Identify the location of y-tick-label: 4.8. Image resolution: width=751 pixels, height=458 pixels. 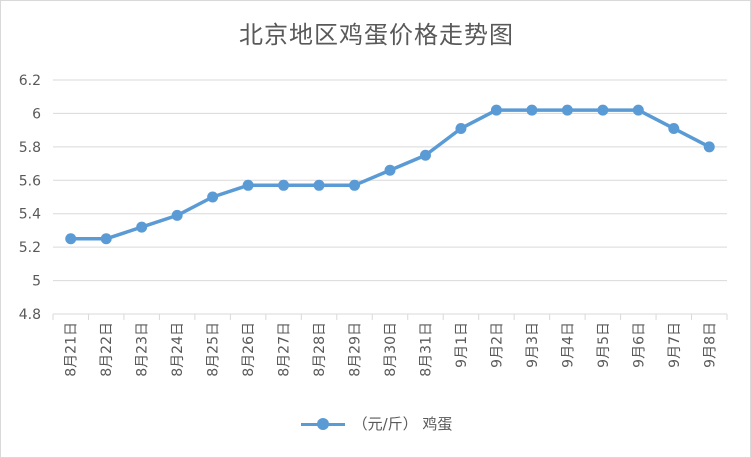
(30, 315).